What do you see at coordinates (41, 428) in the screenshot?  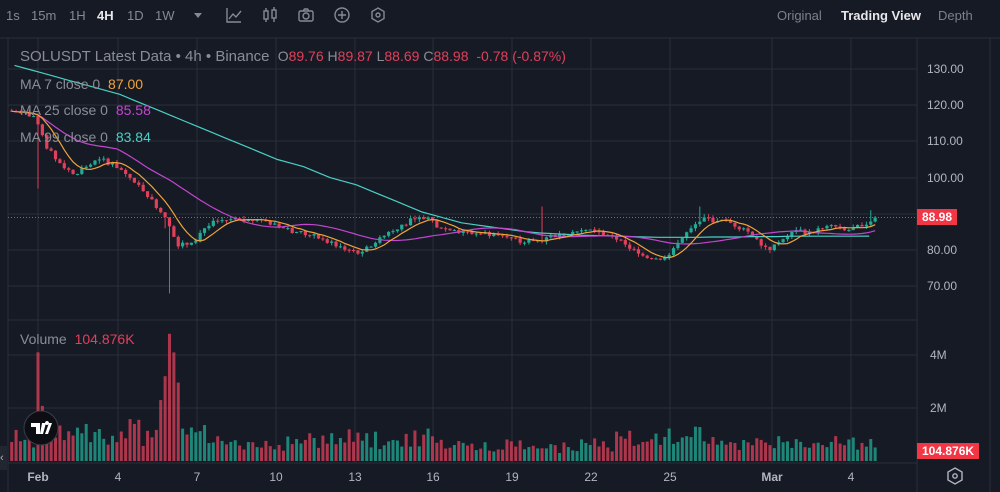 I see `tradingview-logo` at bounding box center [41, 428].